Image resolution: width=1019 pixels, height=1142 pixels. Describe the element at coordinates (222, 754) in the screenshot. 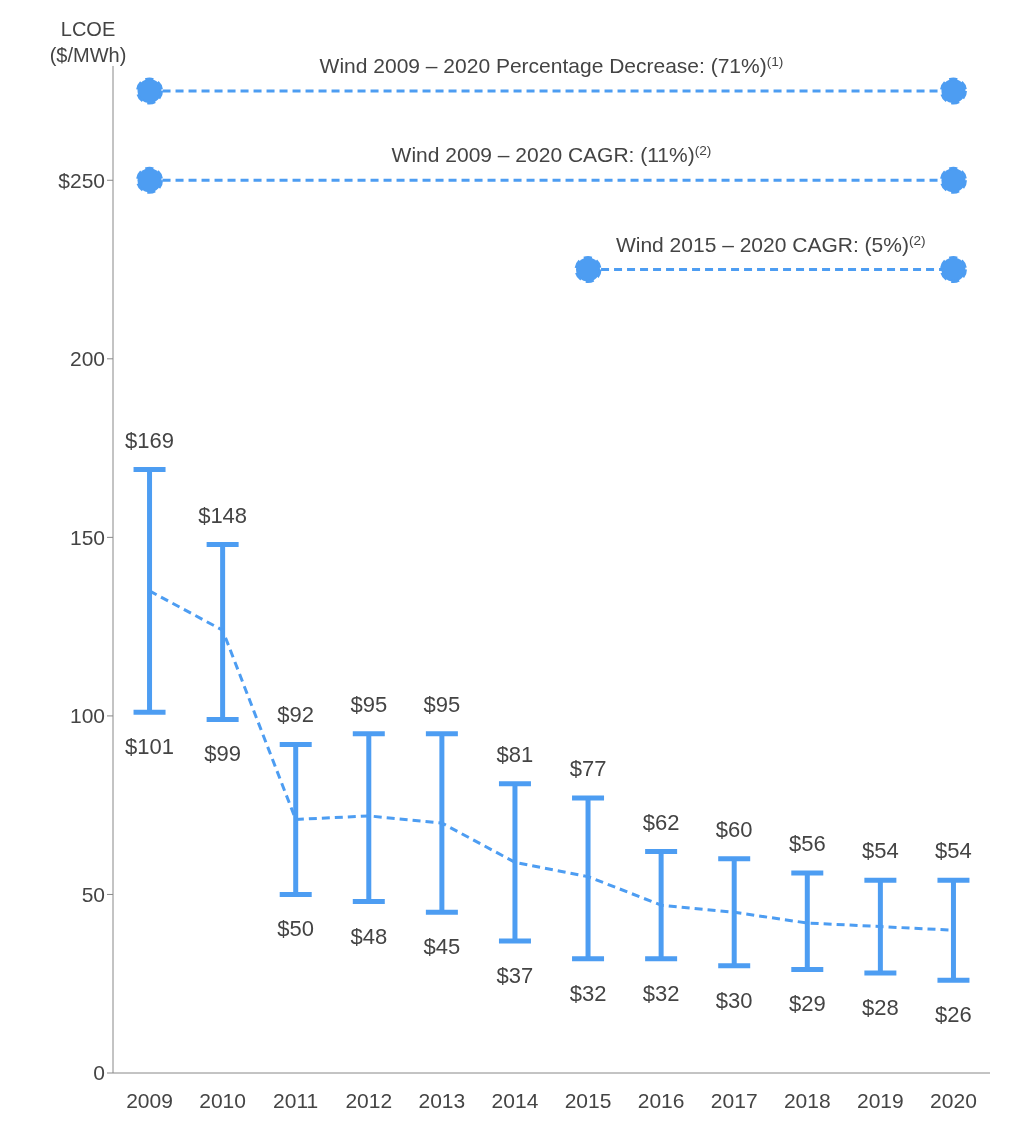

I see `annotation: $99` at that location.